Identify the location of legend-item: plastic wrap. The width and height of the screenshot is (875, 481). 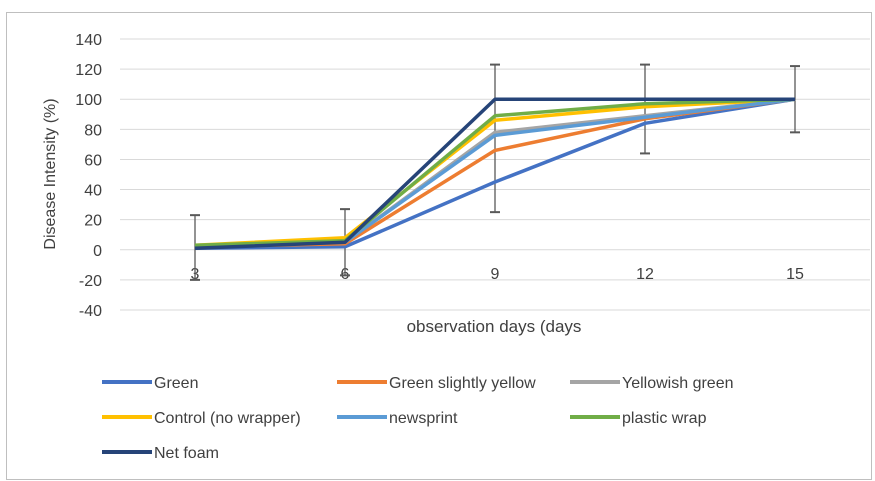
(638, 418).